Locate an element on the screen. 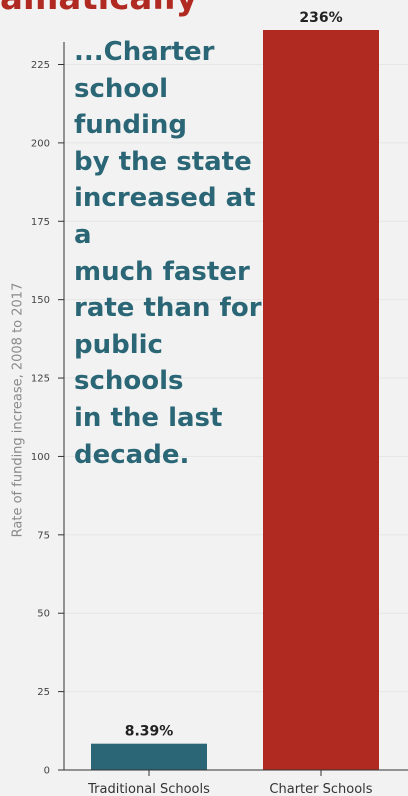  data-label: 8.39% is located at coordinates (149, 732).